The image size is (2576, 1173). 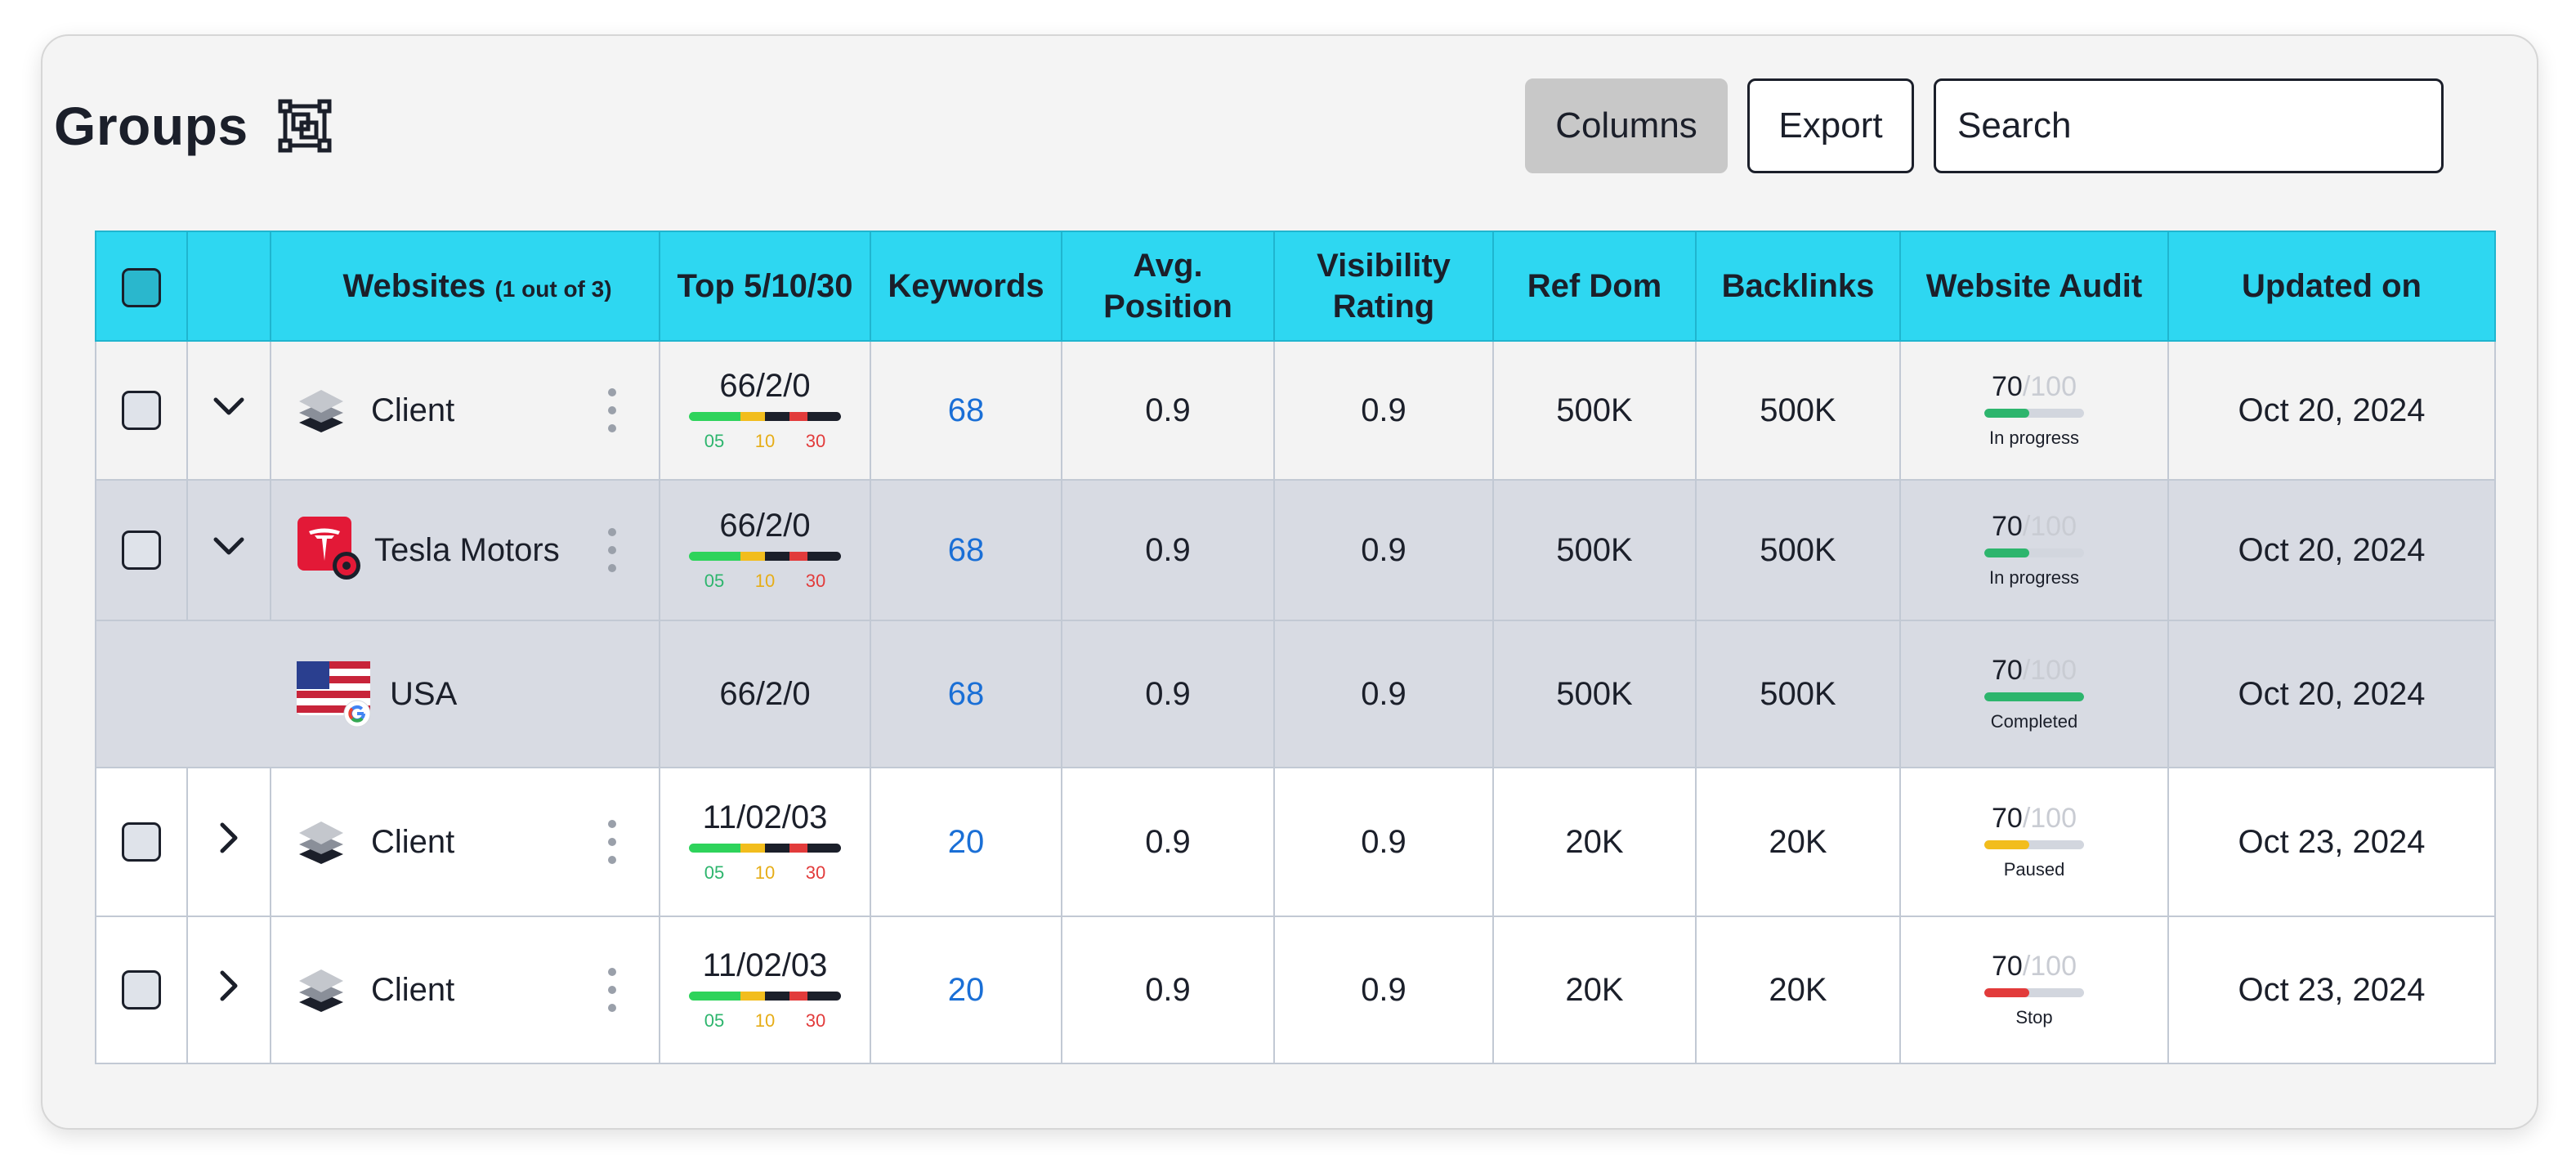 I want to click on search-box, so click(x=2189, y=125).